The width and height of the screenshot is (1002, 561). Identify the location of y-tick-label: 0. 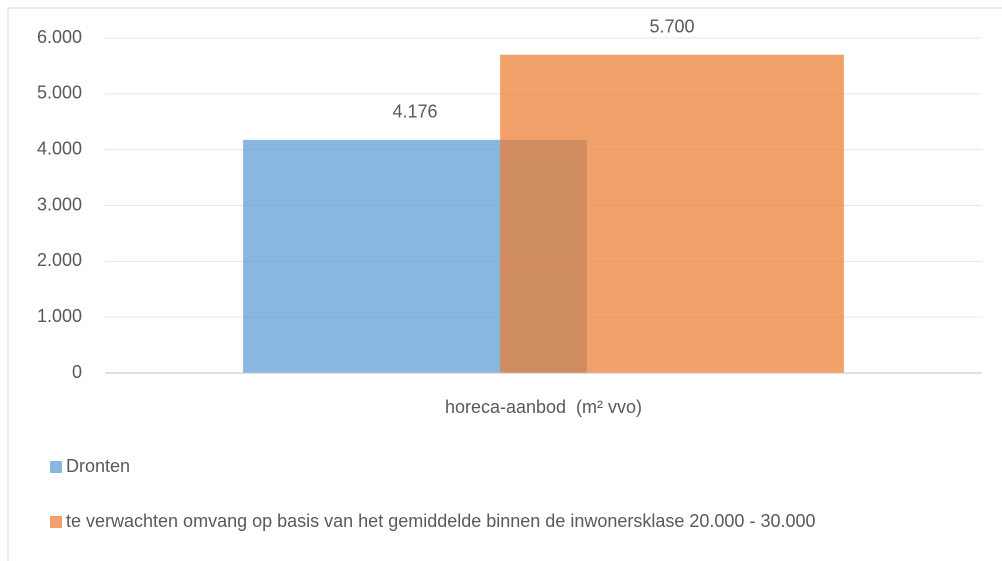
(77, 372).